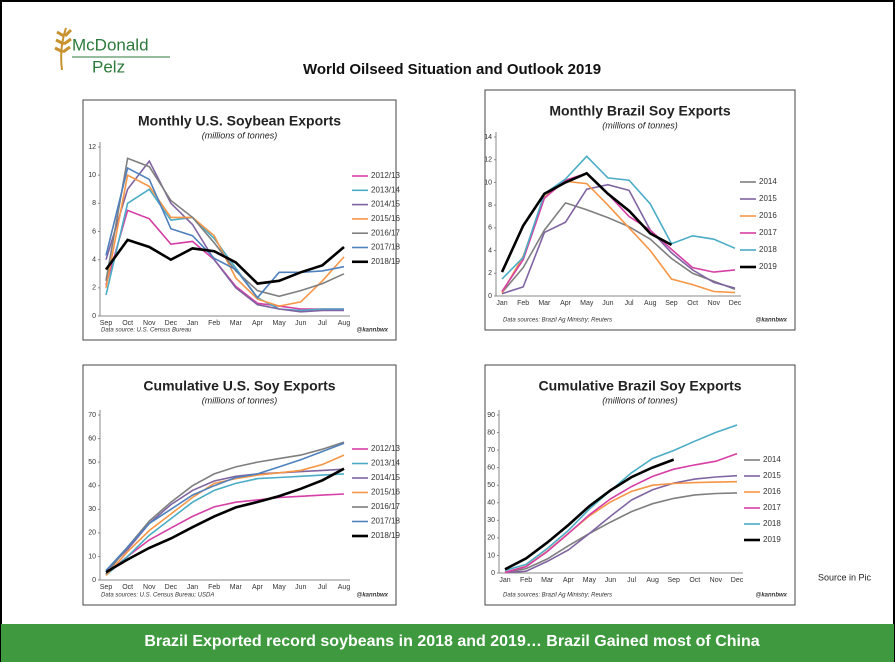  Describe the element at coordinates (385, 218) in the screenshot. I see `legend-label: 2015/16` at that location.